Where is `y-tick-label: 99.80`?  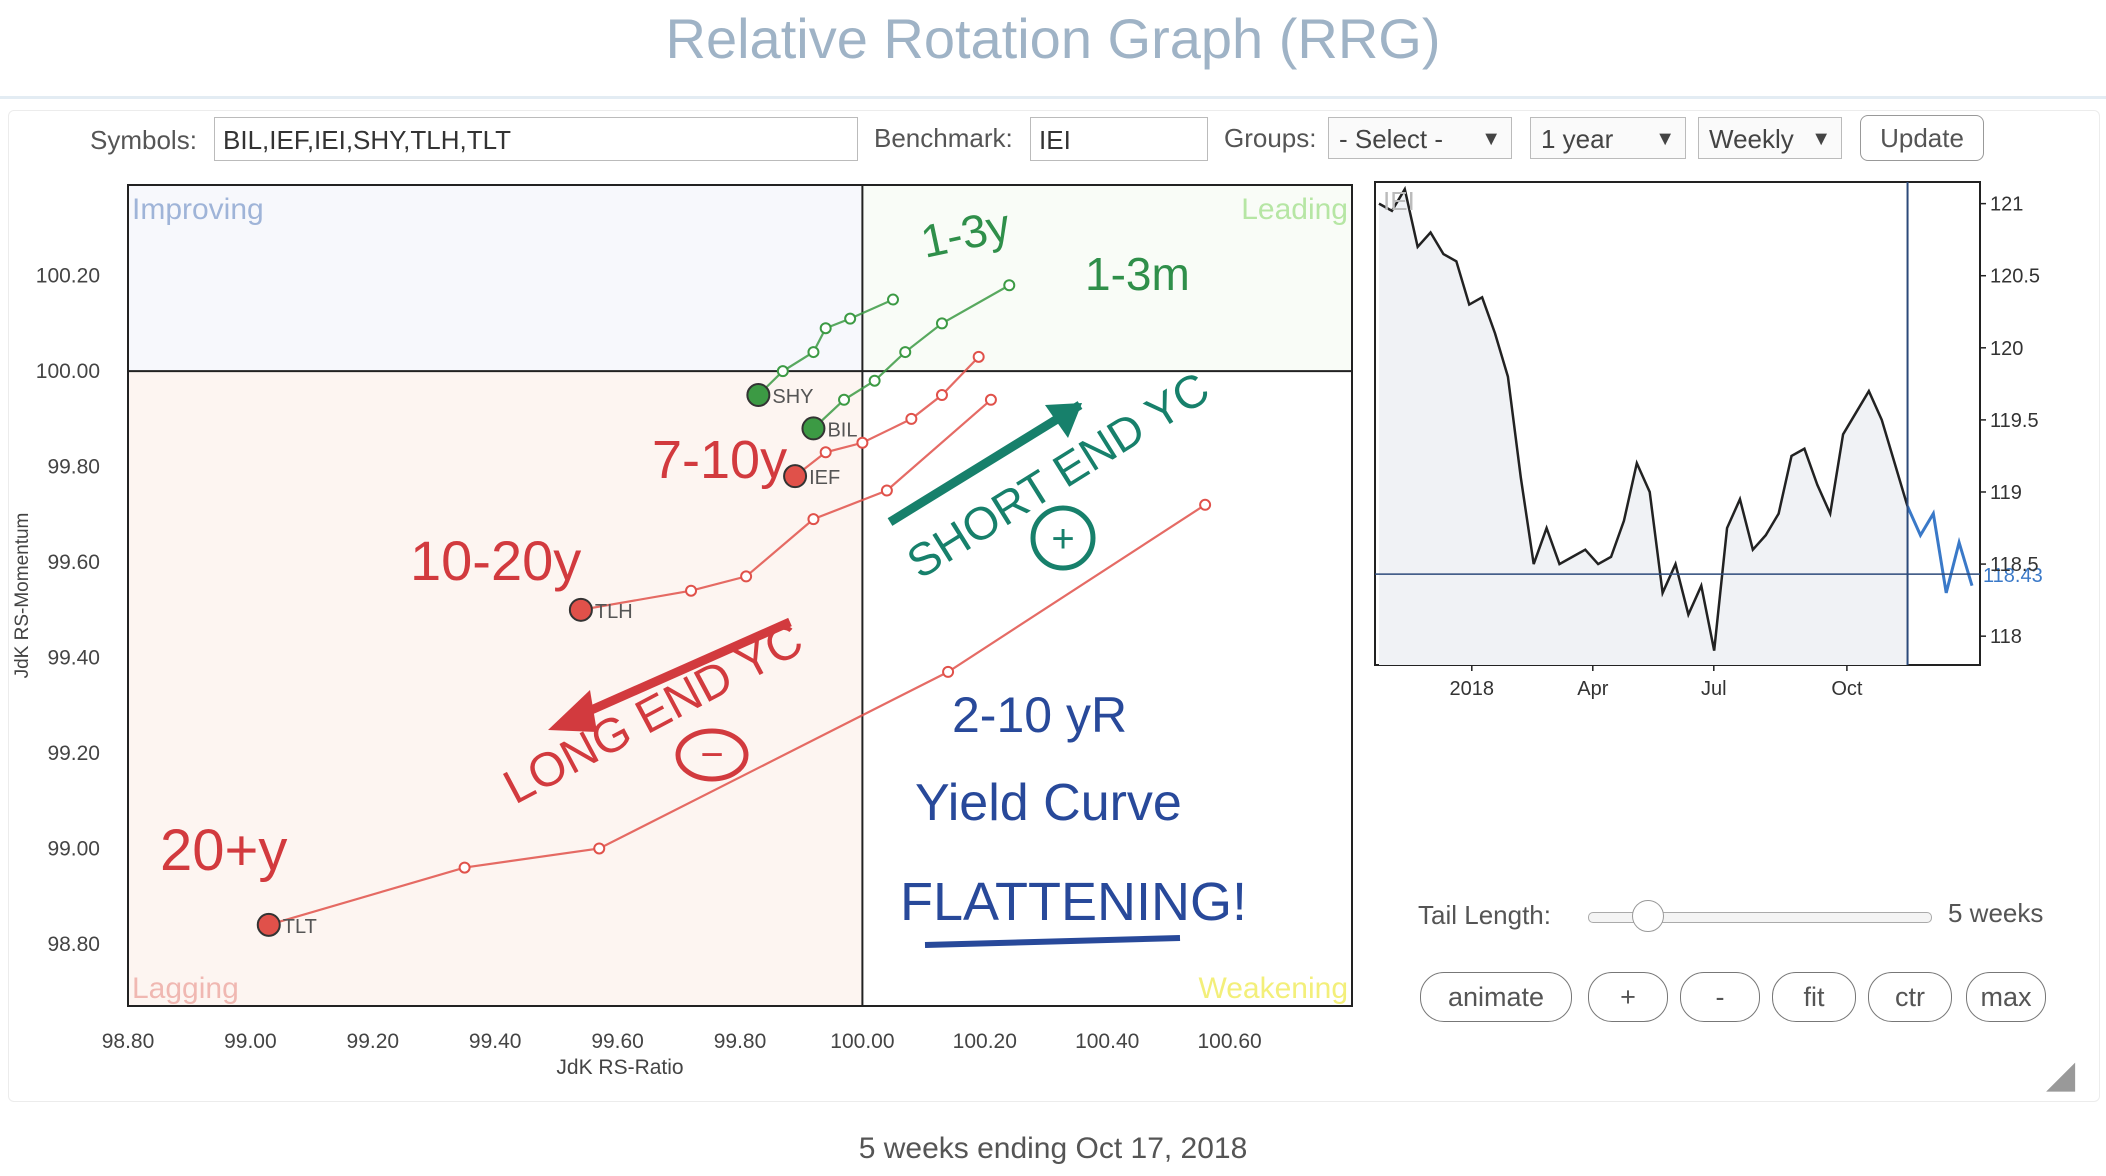
y-tick-label: 99.80 is located at coordinates (73, 467).